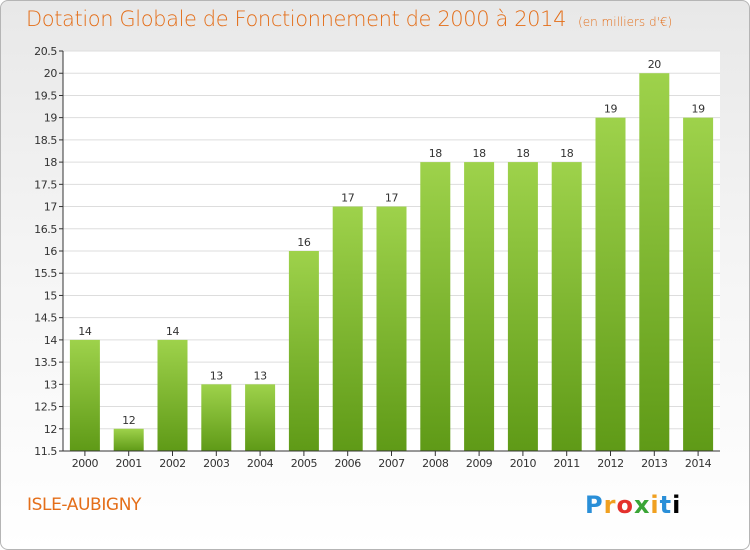 This screenshot has width=750, height=550. Describe the element at coordinates (51, 207) in the screenshot. I see `y-tick-label: 17` at that location.